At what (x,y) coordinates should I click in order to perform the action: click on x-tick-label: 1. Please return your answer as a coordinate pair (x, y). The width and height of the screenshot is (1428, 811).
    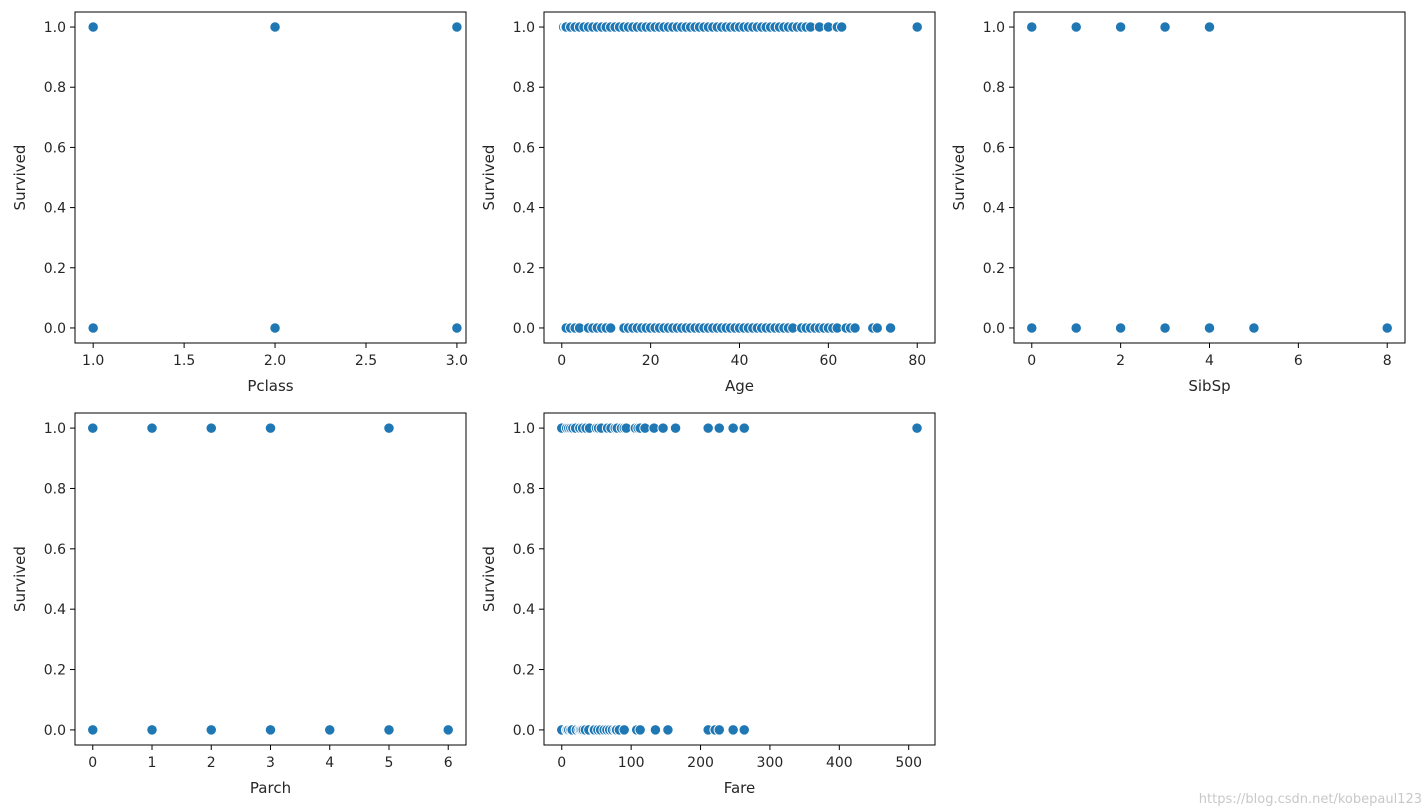
    Looking at the image, I should click on (152, 763).